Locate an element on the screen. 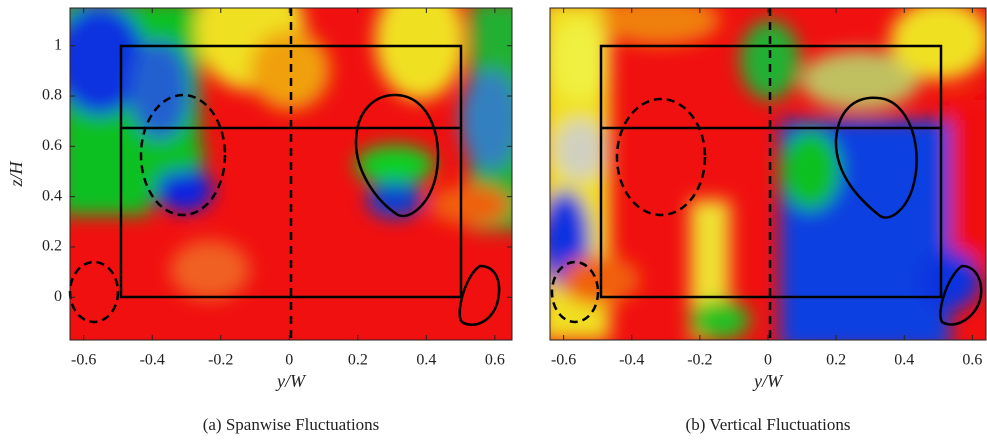 This screenshot has width=987, height=446. y-tick-label: 0.8 is located at coordinates (52, 95).